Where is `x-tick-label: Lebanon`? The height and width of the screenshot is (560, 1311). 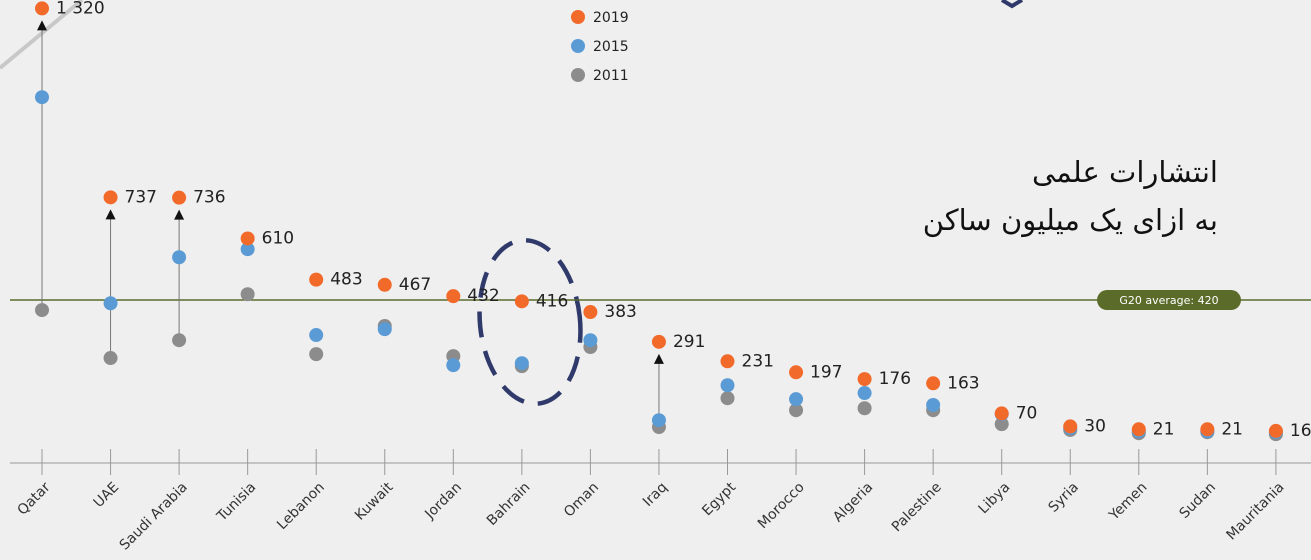
x-tick-label: Lebanon is located at coordinates (301, 506).